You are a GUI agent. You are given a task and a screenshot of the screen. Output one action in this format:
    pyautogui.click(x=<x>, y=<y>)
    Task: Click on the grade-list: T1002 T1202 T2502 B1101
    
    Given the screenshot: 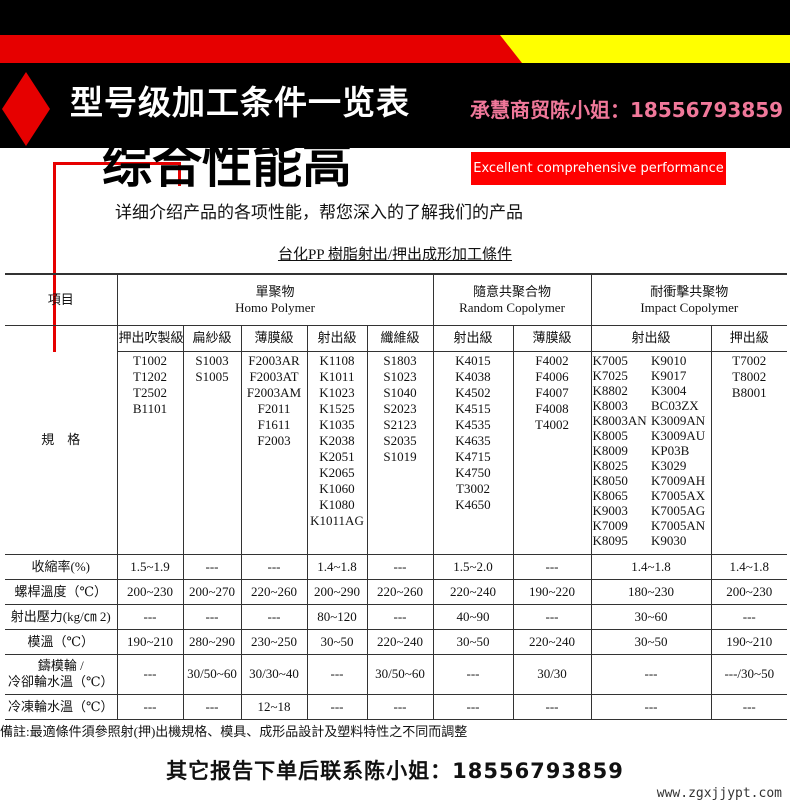 What is the action you would take?
    pyautogui.click(x=150, y=452)
    